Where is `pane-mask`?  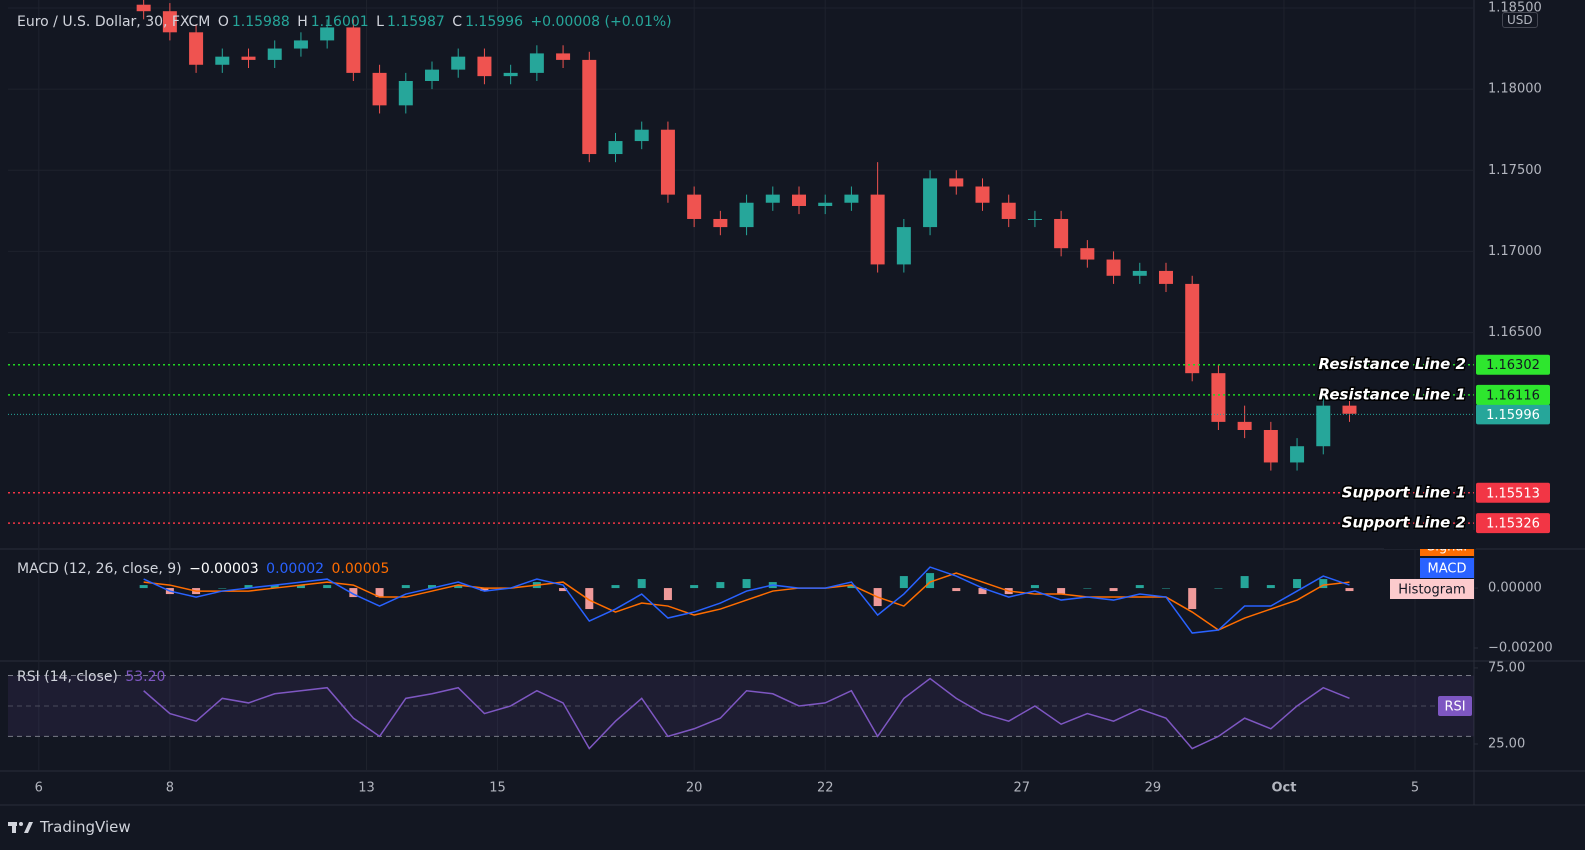
pane-mask is located at coordinates (1430, 539).